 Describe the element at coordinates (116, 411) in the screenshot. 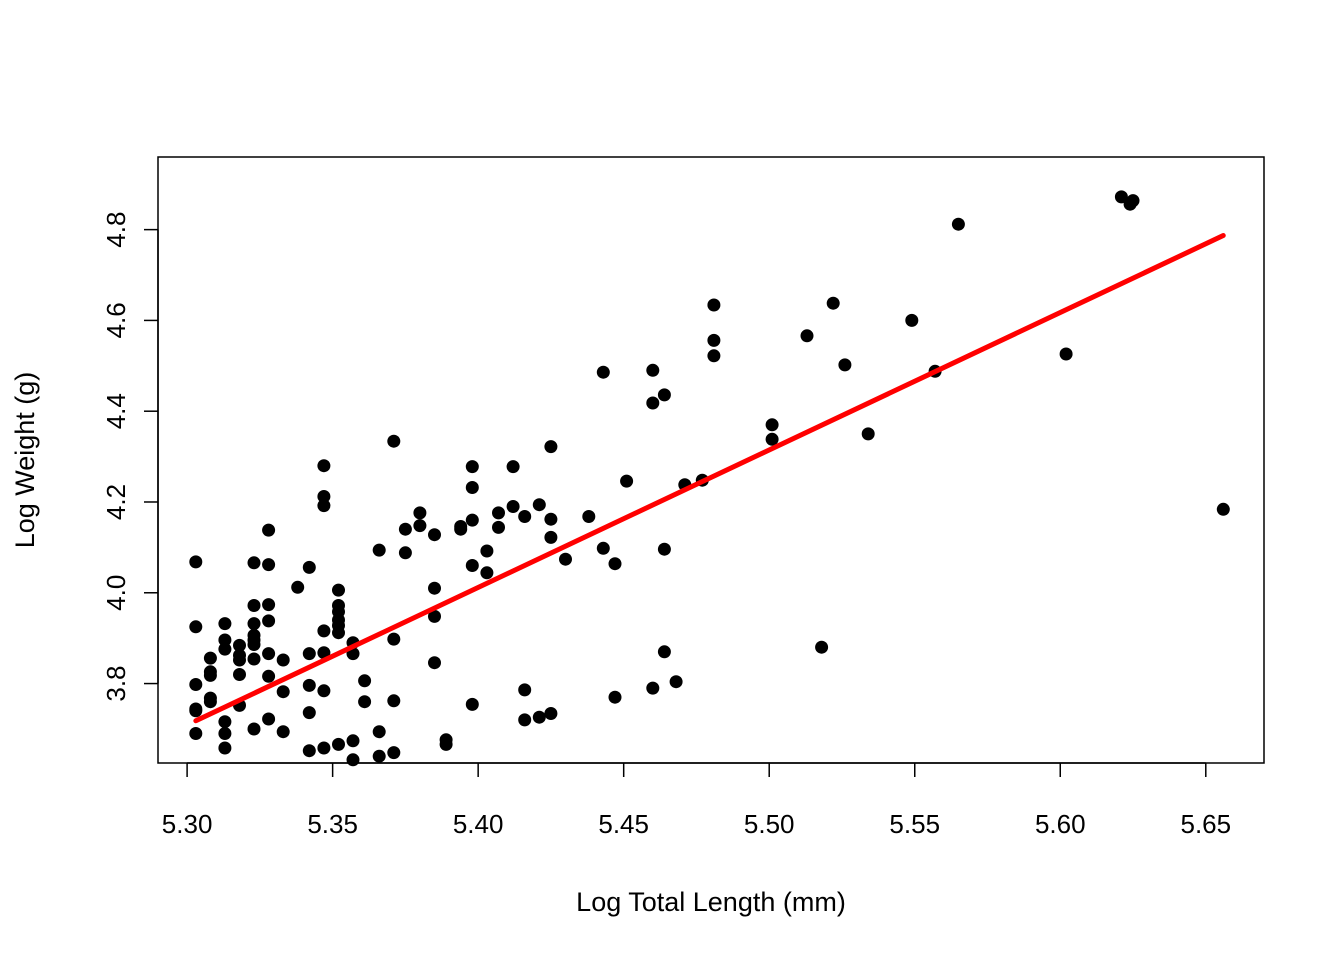

I see `y-tick-label: 4.4` at that location.